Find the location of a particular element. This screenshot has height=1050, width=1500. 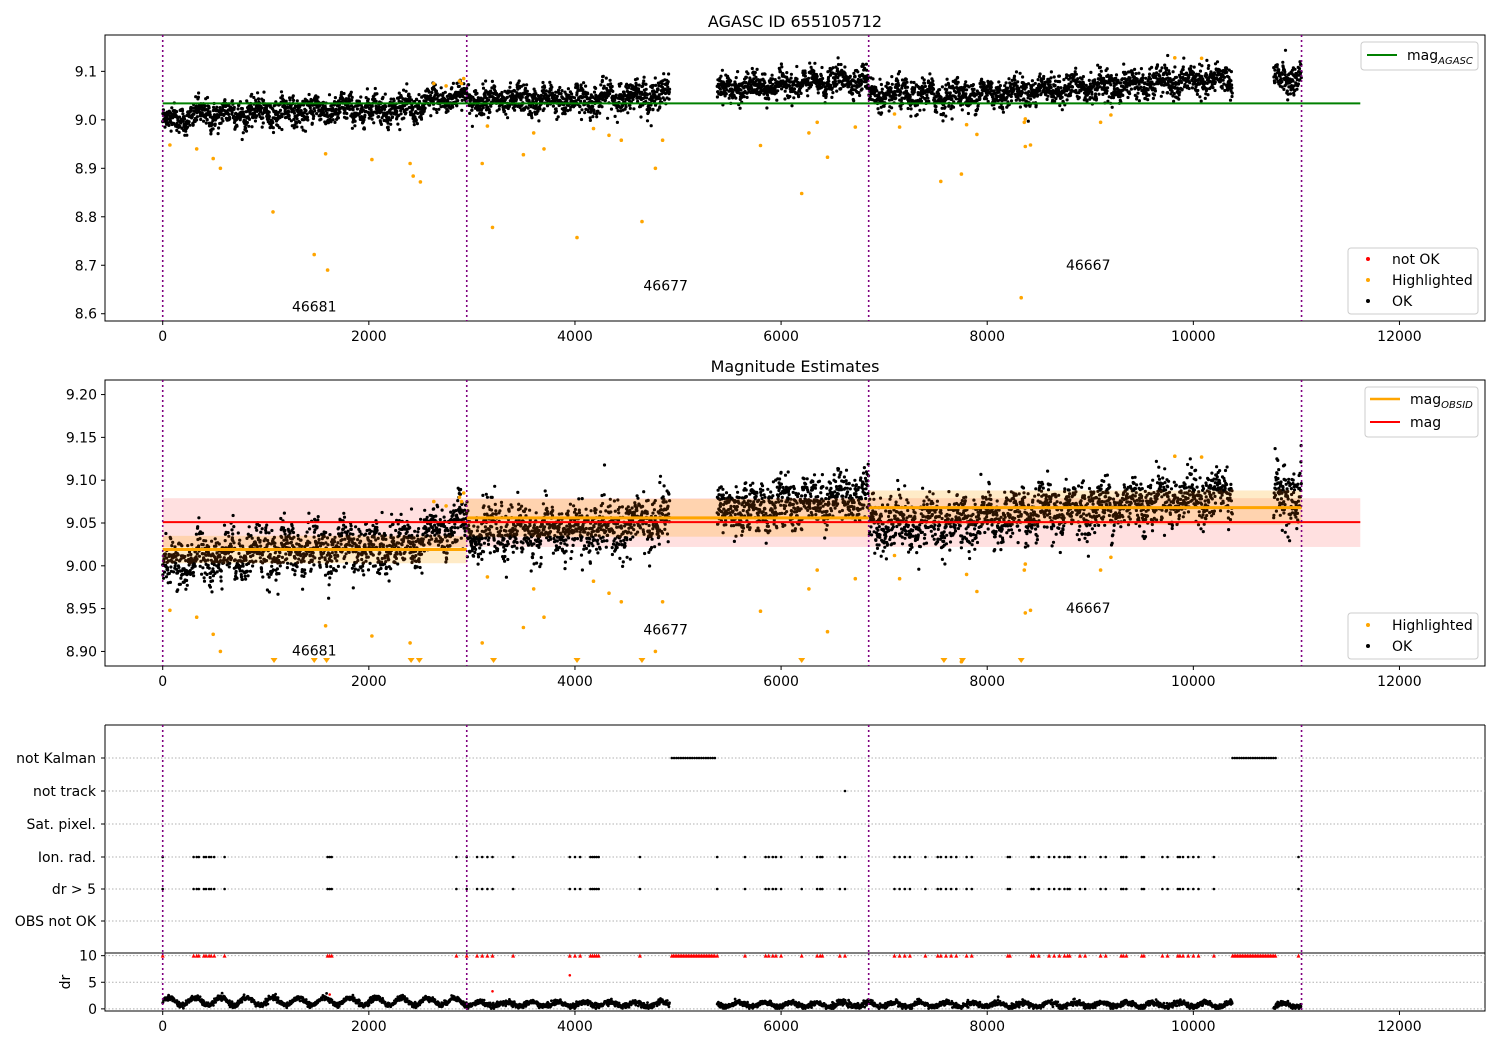

legend-marker is located at coordinates (1368, 301).